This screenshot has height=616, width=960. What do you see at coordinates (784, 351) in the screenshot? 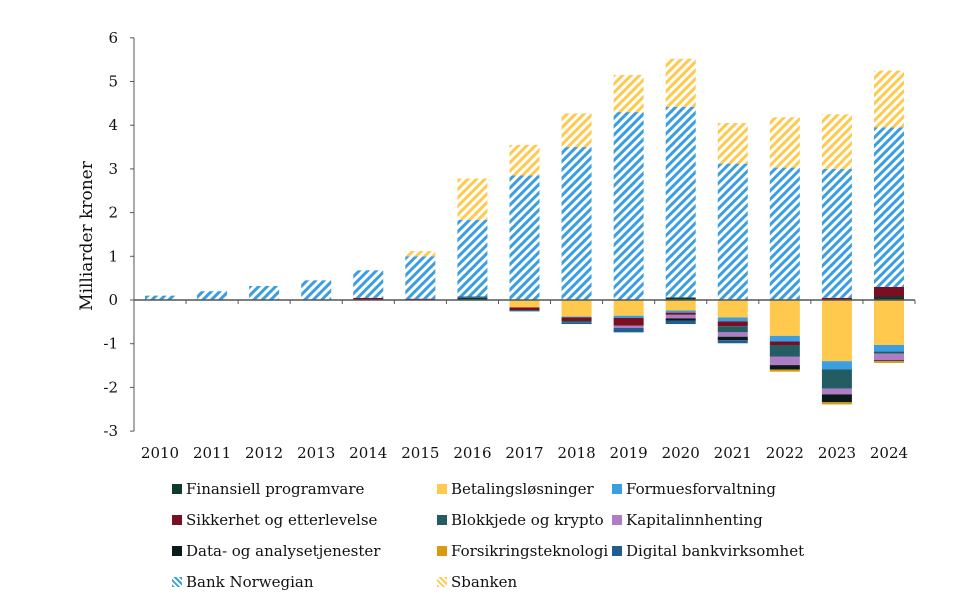
I see `bar-segment-blokkjede-og-krypto-2022` at bounding box center [784, 351].